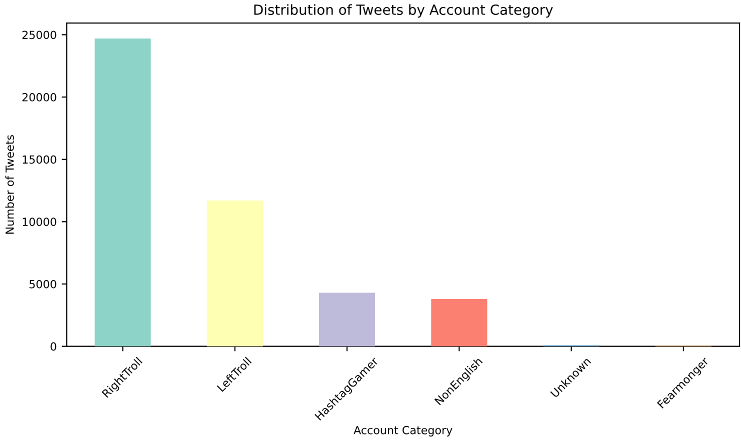 This screenshot has width=741, height=444. What do you see at coordinates (39, 222) in the screenshot?
I see `y-tick-label: 10000` at bounding box center [39, 222].